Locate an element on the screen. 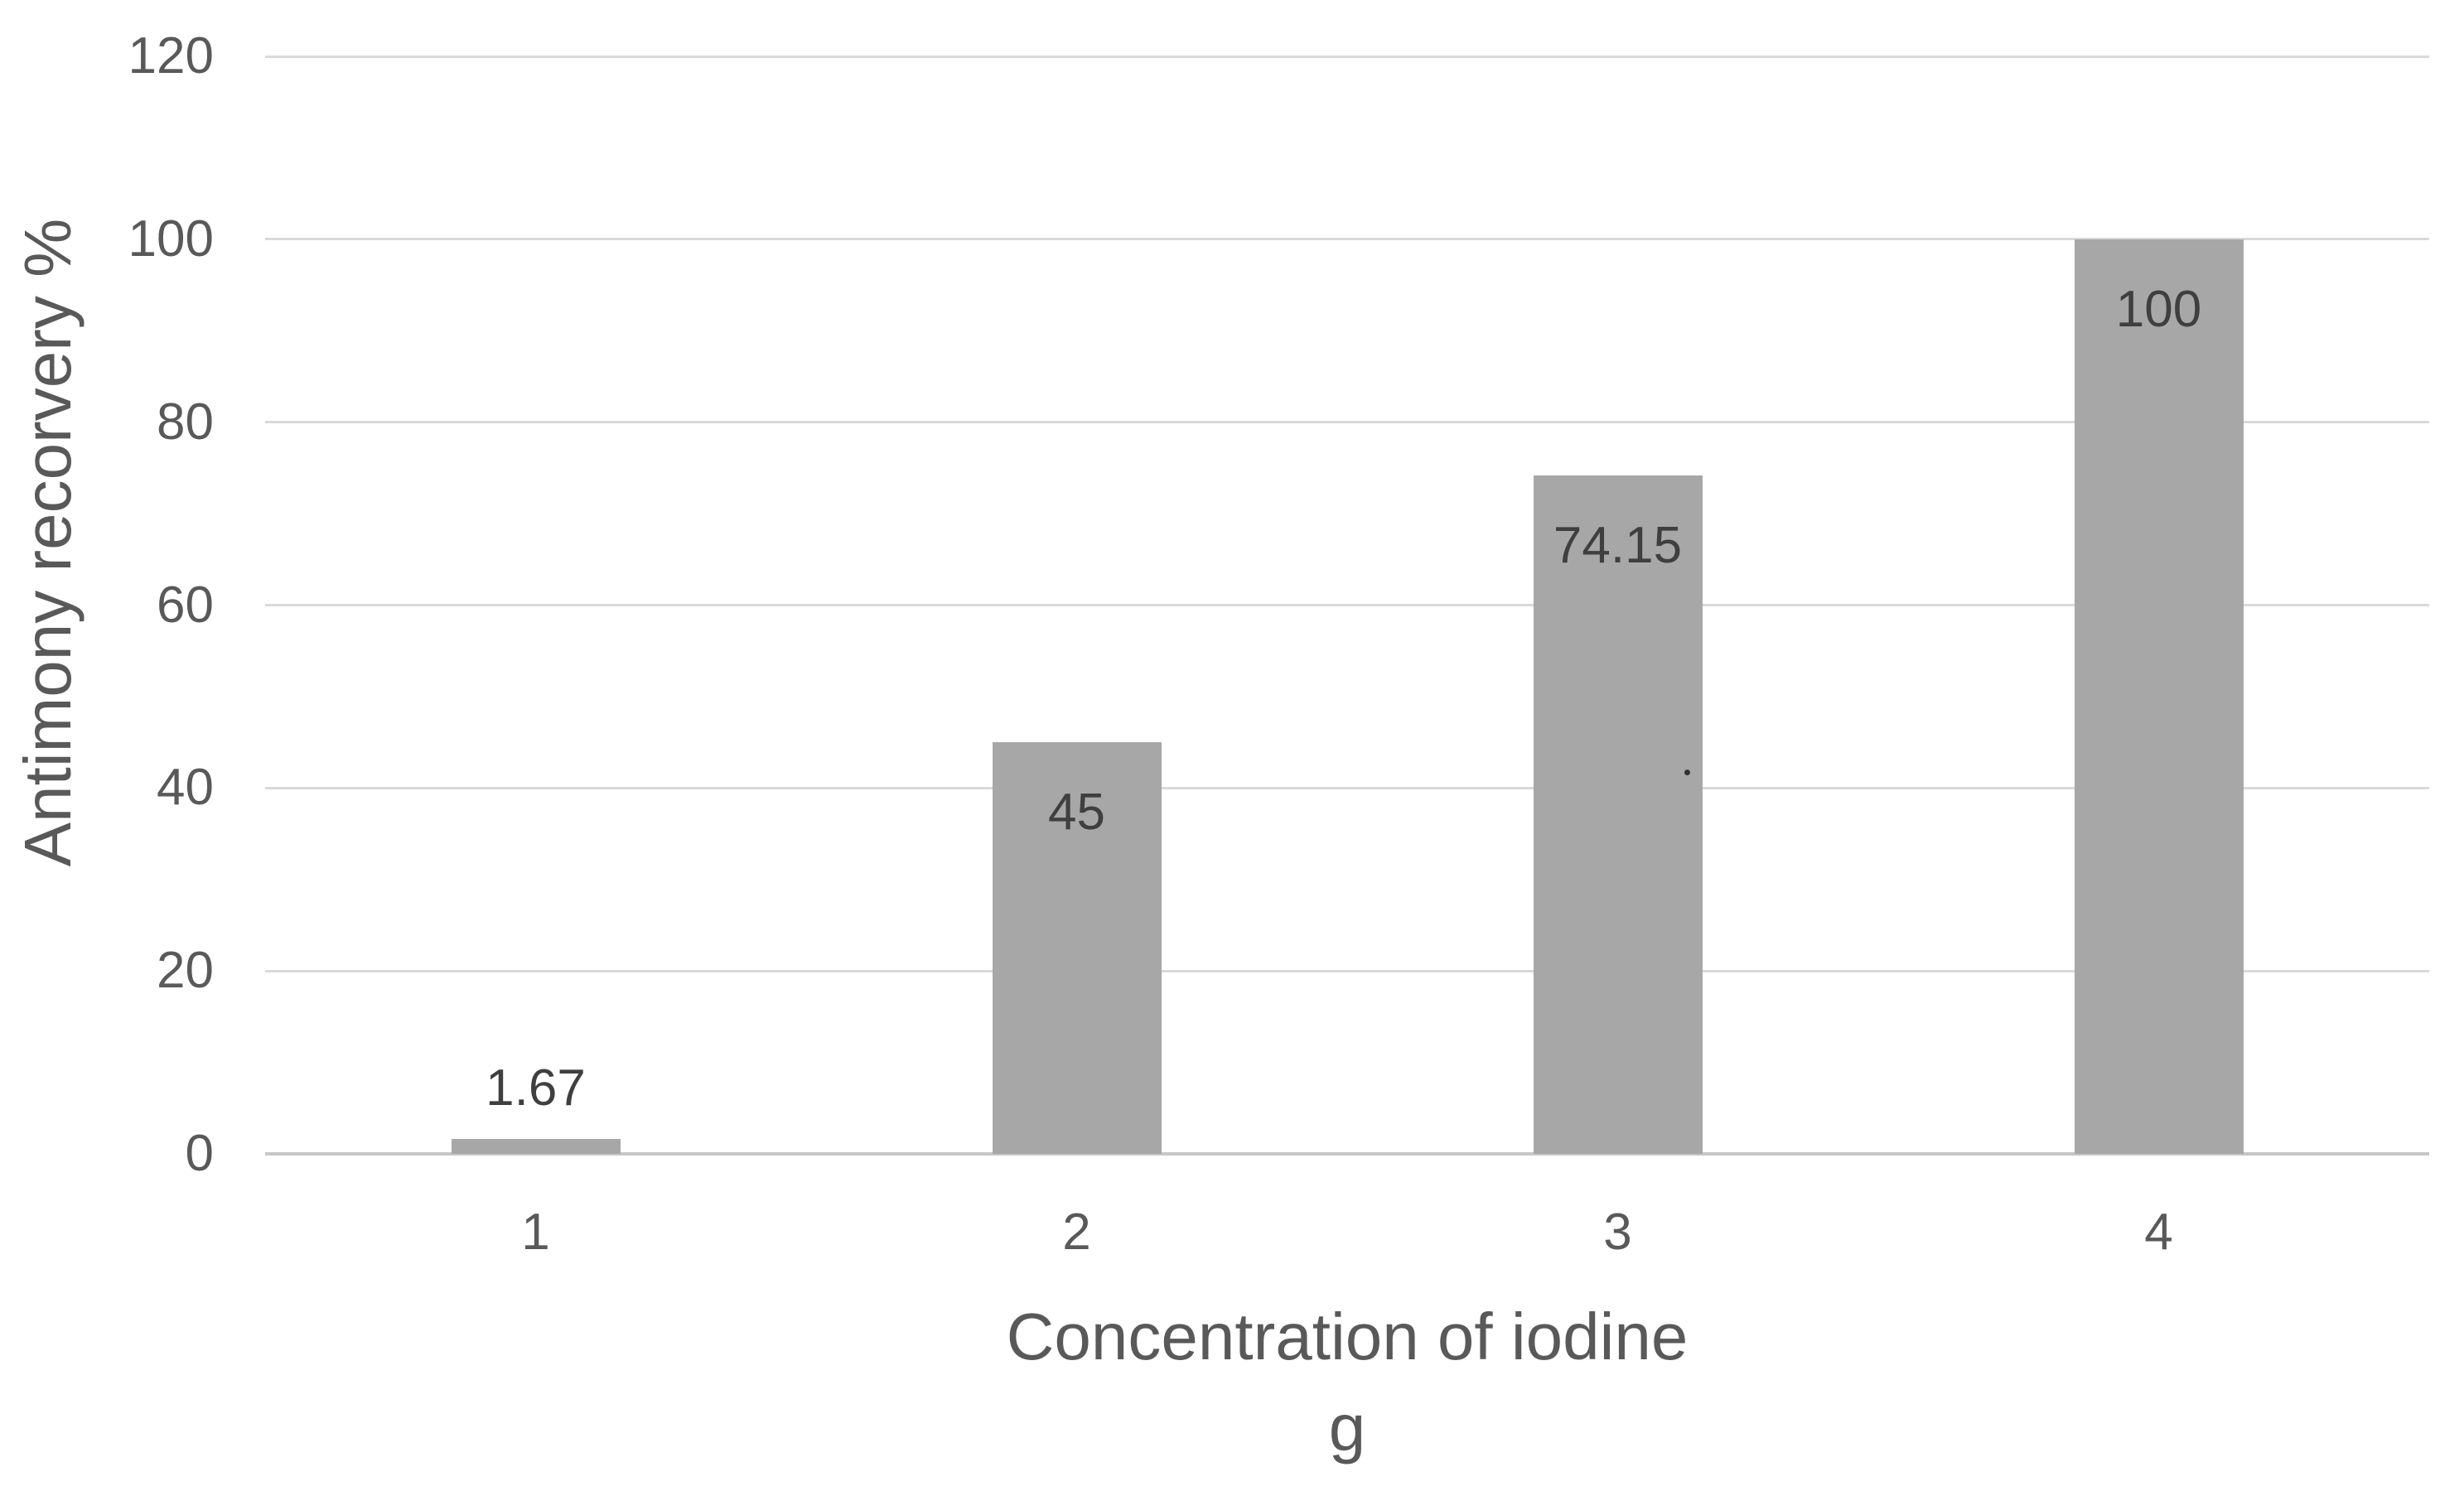 Image resolution: width=2464 pixels, height=1491 pixels. x-axis-unit-label: g is located at coordinates (1347, 1427).